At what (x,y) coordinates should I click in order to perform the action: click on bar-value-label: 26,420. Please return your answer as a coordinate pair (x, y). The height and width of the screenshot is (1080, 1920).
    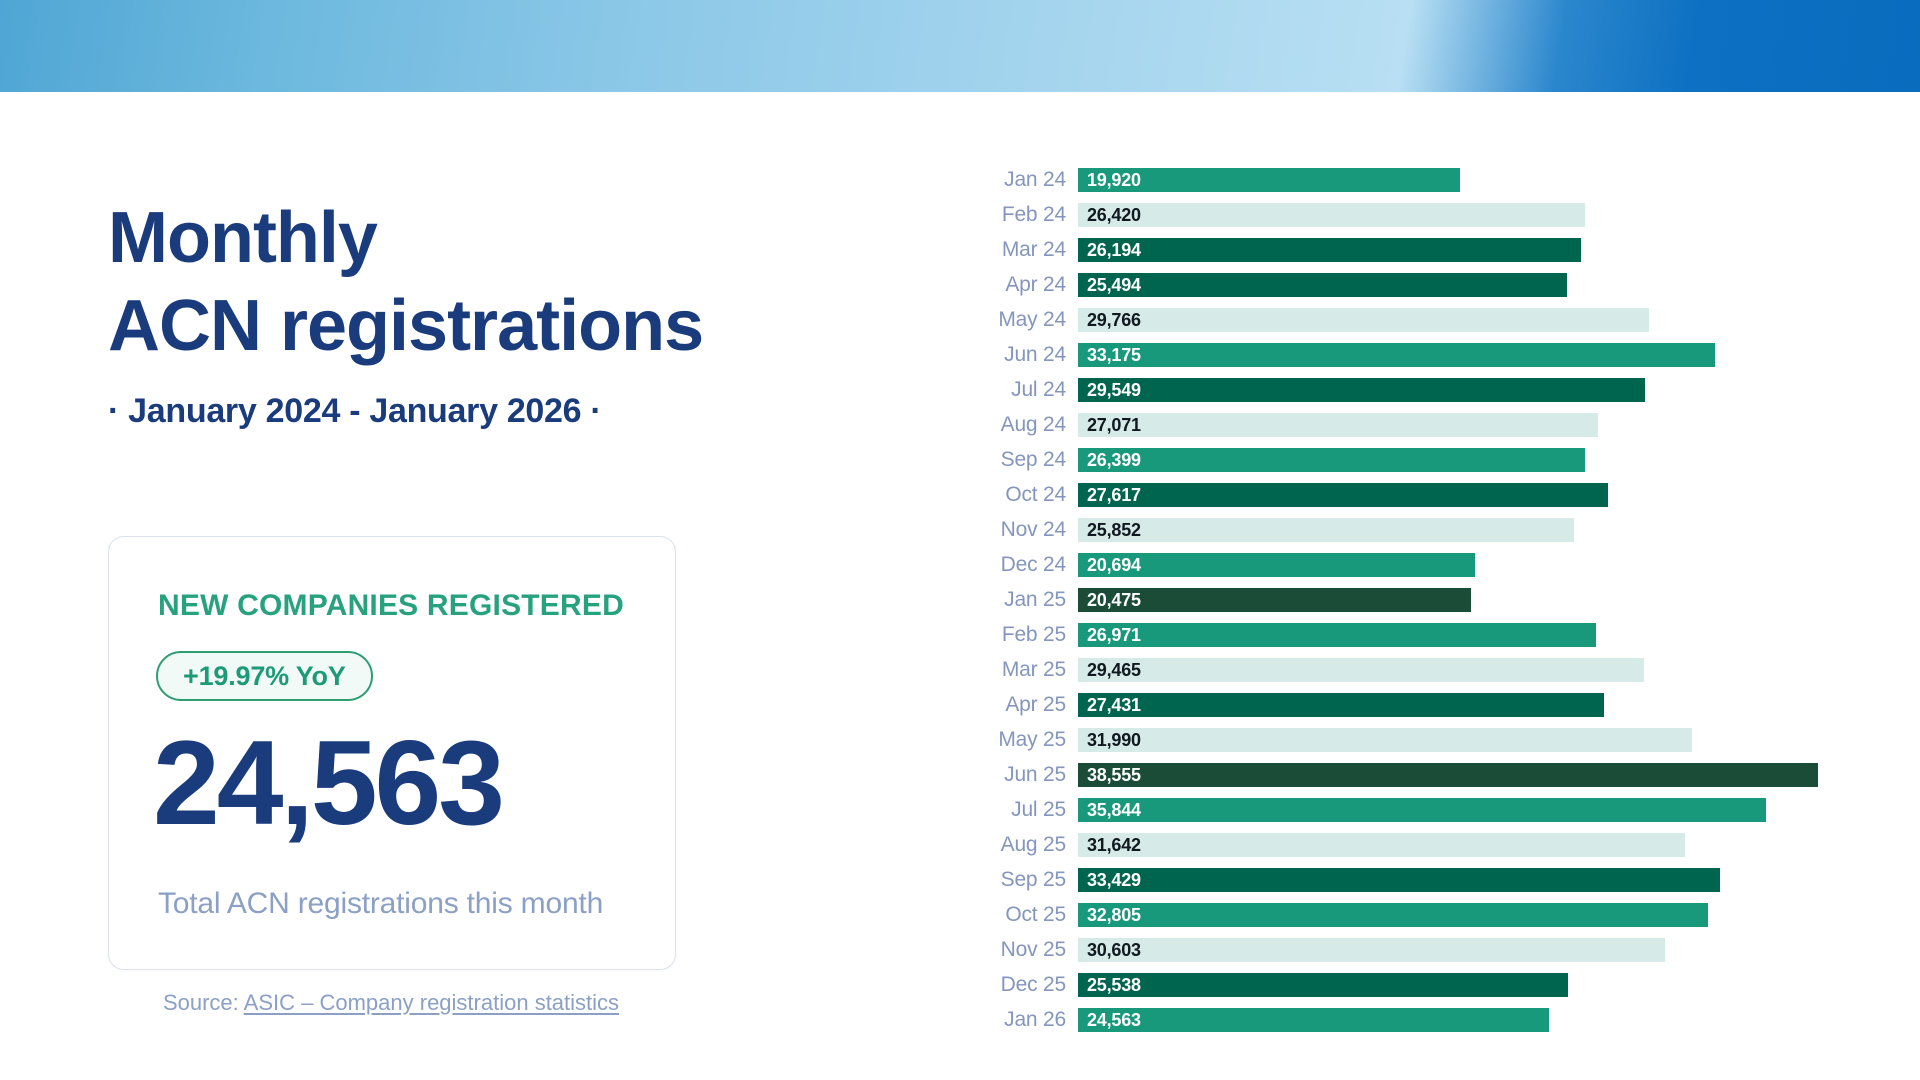
    Looking at the image, I should click on (1114, 214).